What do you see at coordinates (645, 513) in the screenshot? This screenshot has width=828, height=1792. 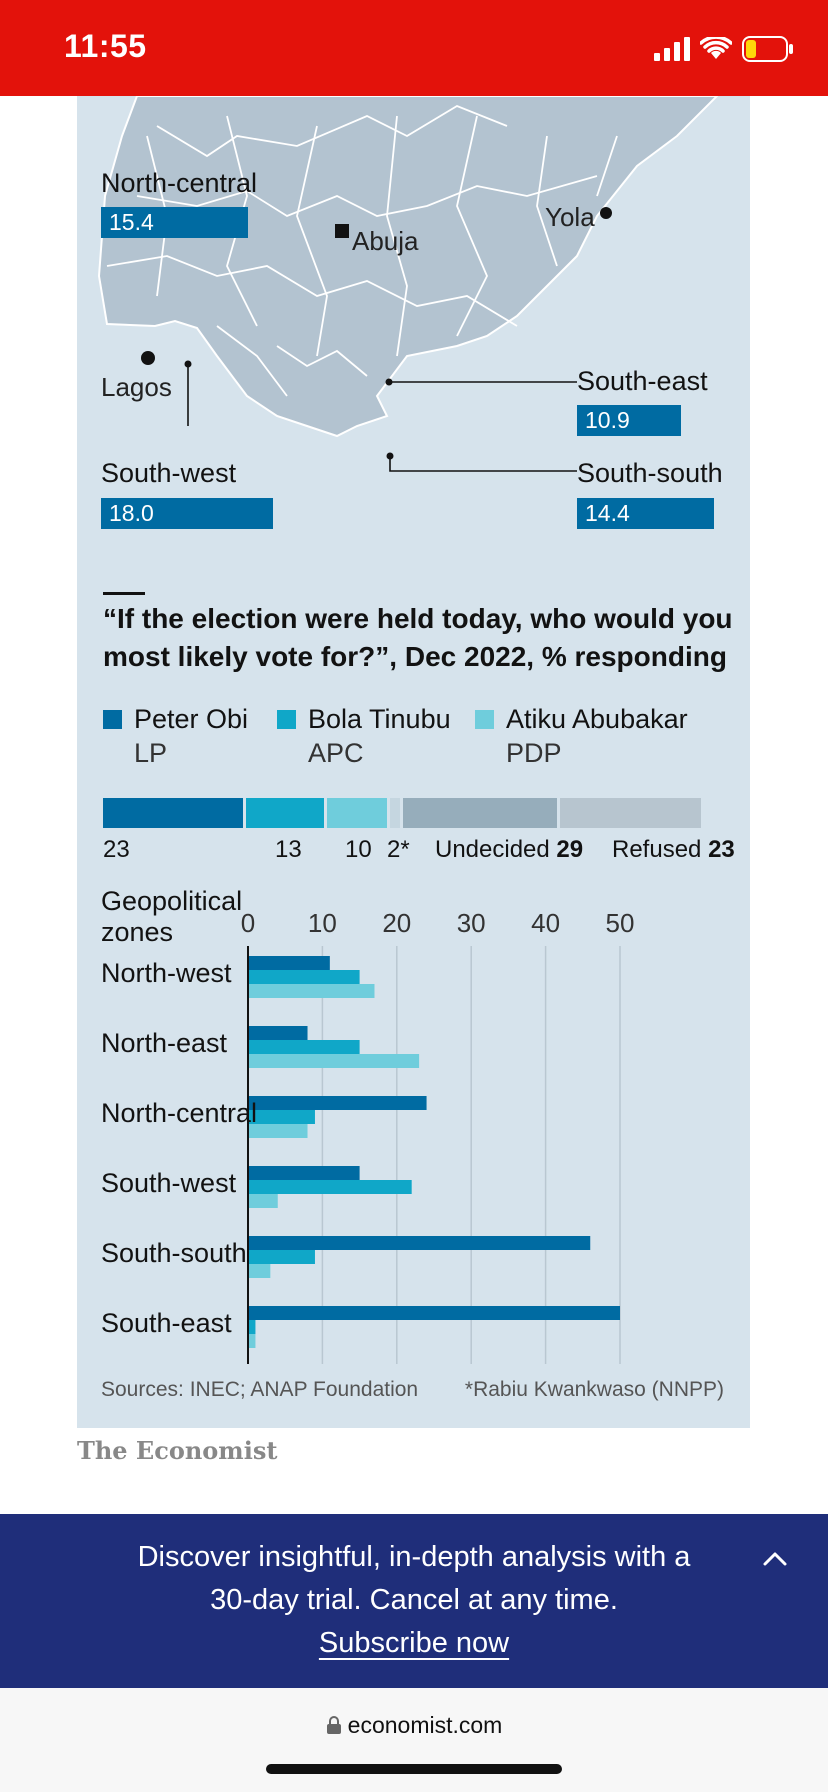 I see `zone-bar-south-south: 14.4` at bounding box center [645, 513].